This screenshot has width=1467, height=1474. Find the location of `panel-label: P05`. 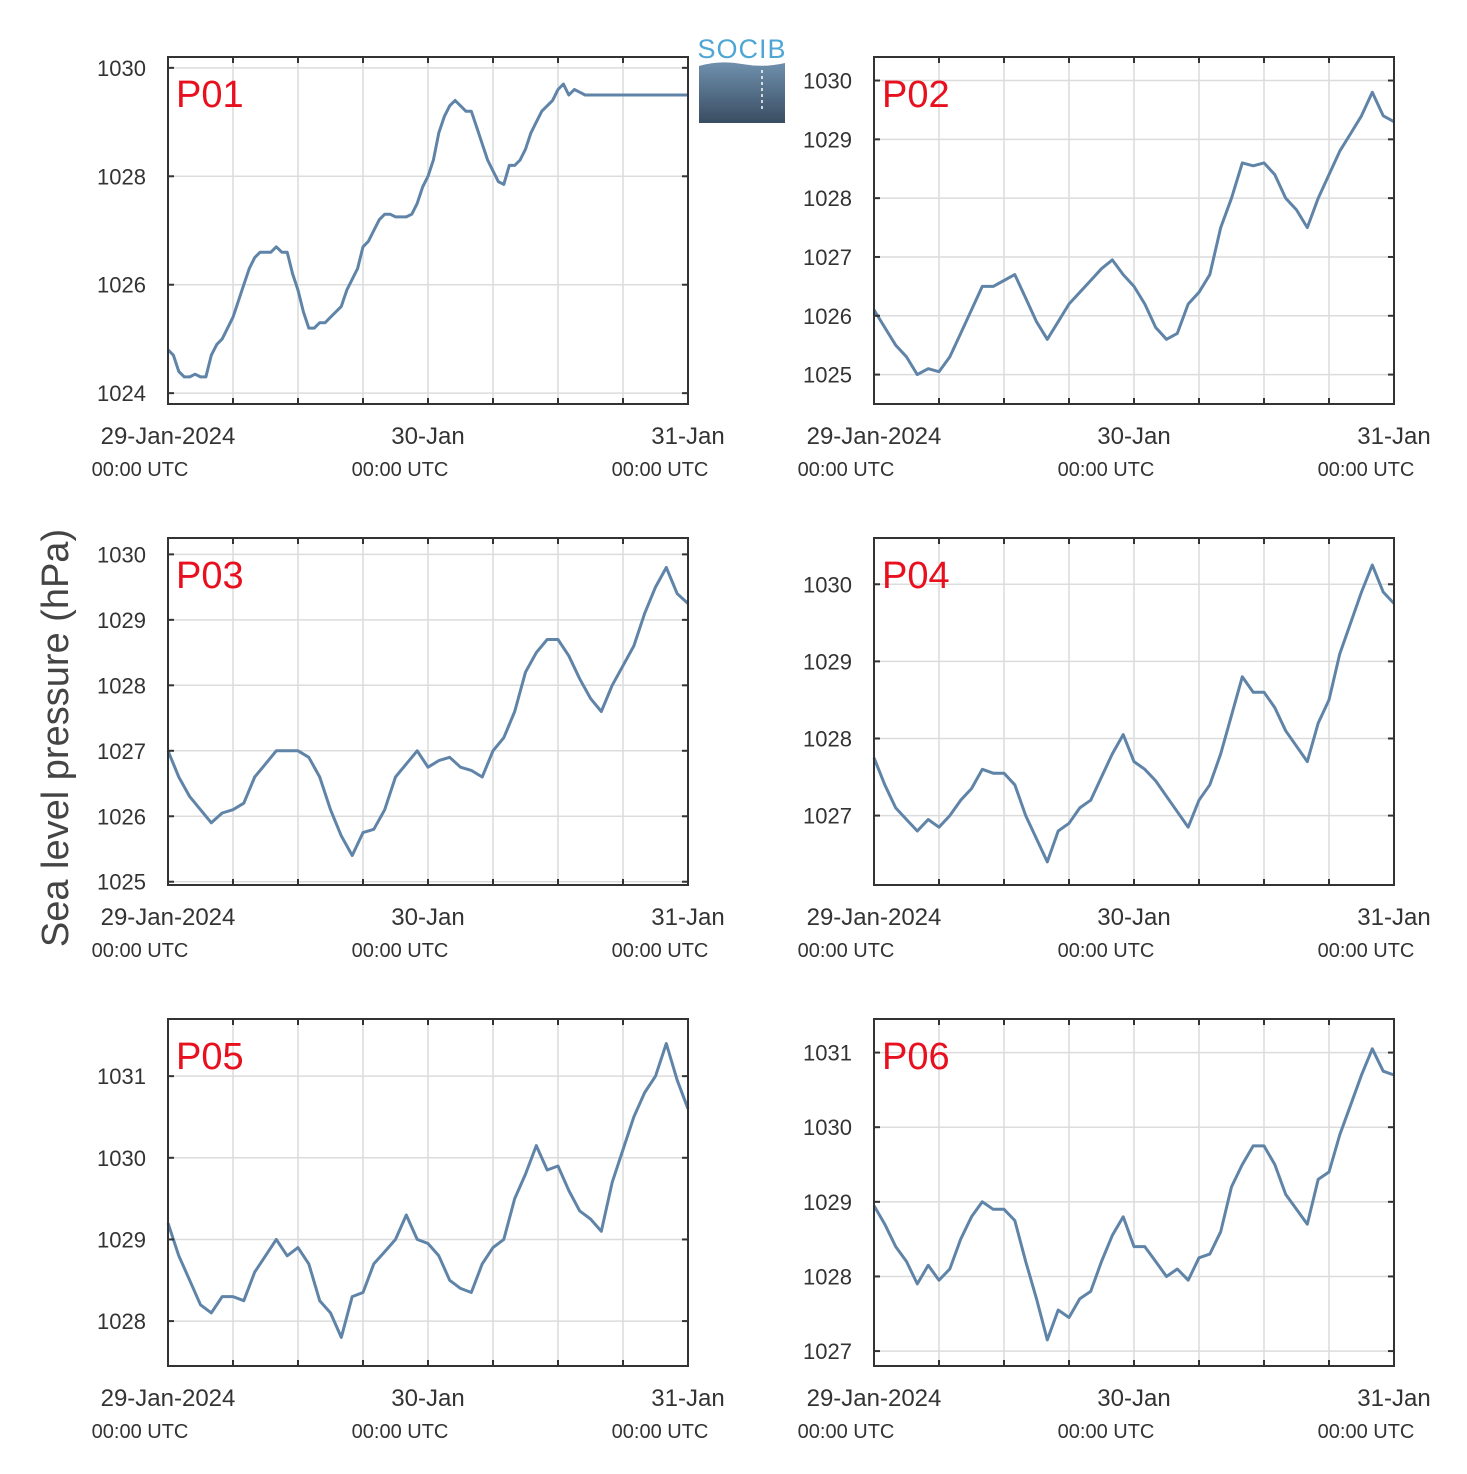

panel-label: P05 is located at coordinates (210, 1057).